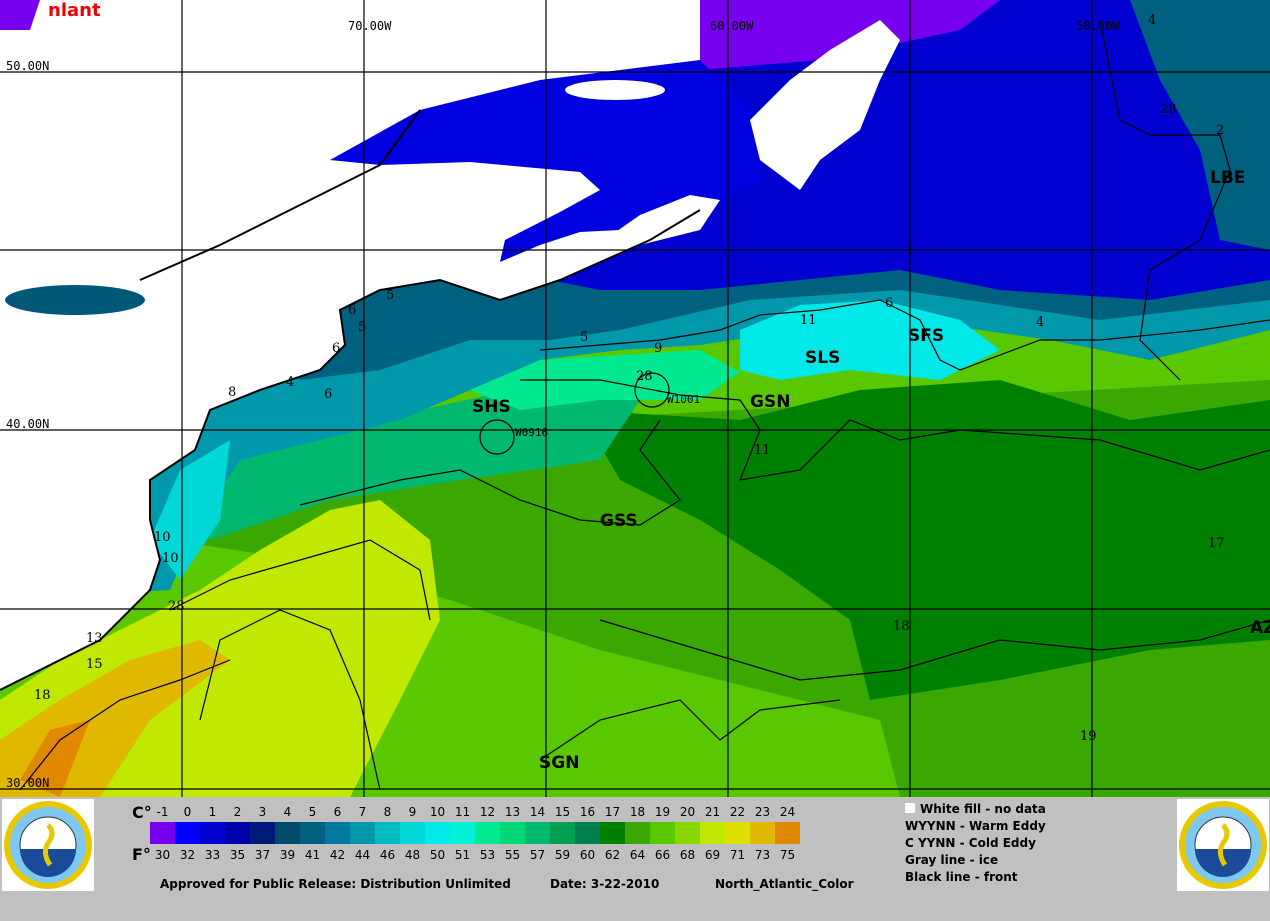  What do you see at coordinates (655, 222) in the screenshot?
I see `land-pei` at bounding box center [655, 222].